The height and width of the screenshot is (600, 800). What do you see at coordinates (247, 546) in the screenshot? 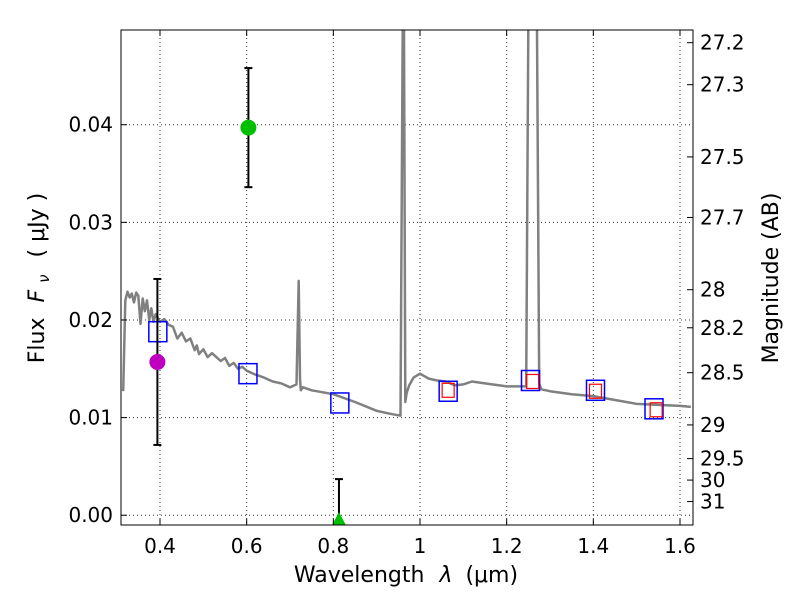
I see `x-tick-label: 0.6` at bounding box center [247, 546].